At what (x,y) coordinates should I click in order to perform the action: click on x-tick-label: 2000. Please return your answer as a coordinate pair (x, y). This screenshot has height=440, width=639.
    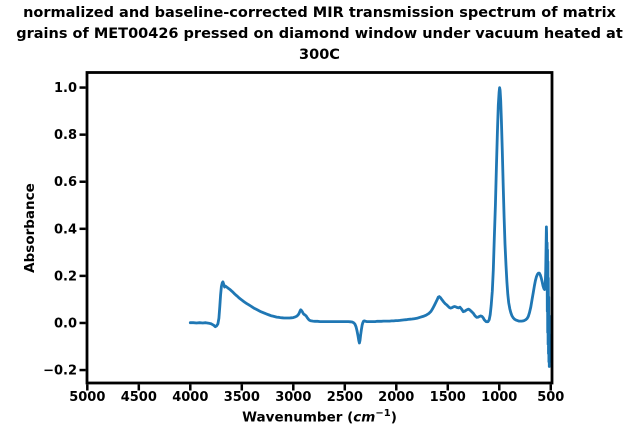
    Looking at the image, I should click on (396, 397).